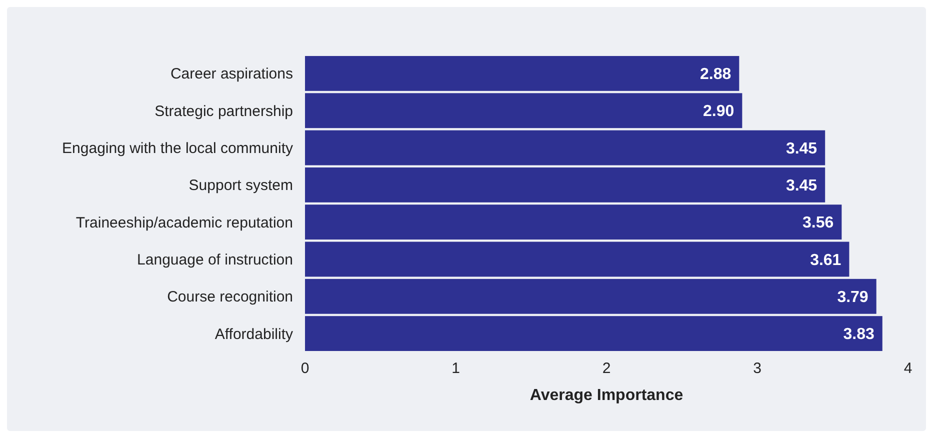 Image resolution: width=933 pixels, height=436 pixels. What do you see at coordinates (184, 223) in the screenshot?
I see `y-tick-label: Traineeship/academic reputation` at bounding box center [184, 223].